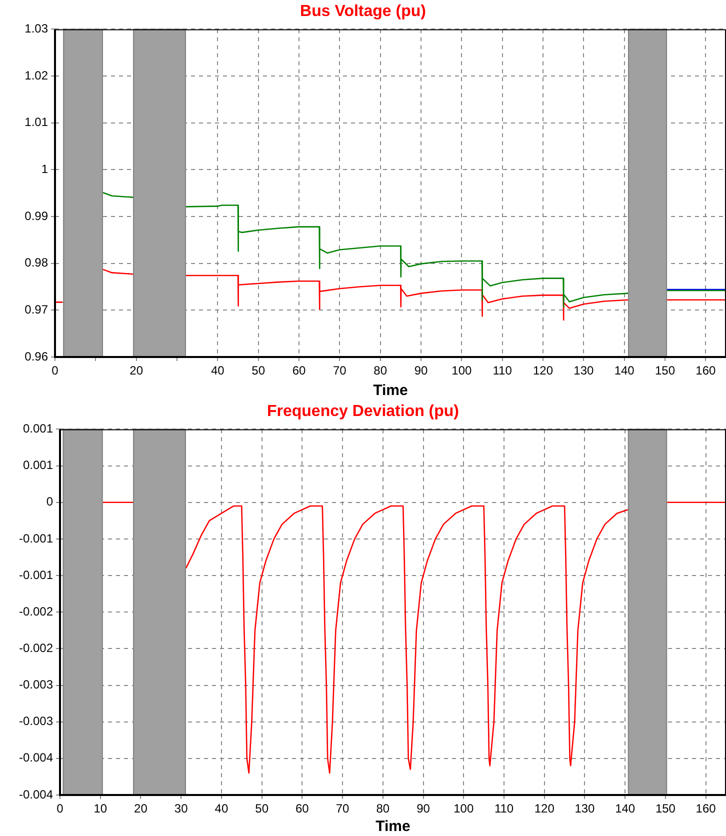 This screenshot has width=726, height=836. I want to click on y-tick-label: 0, so click(50, 501).